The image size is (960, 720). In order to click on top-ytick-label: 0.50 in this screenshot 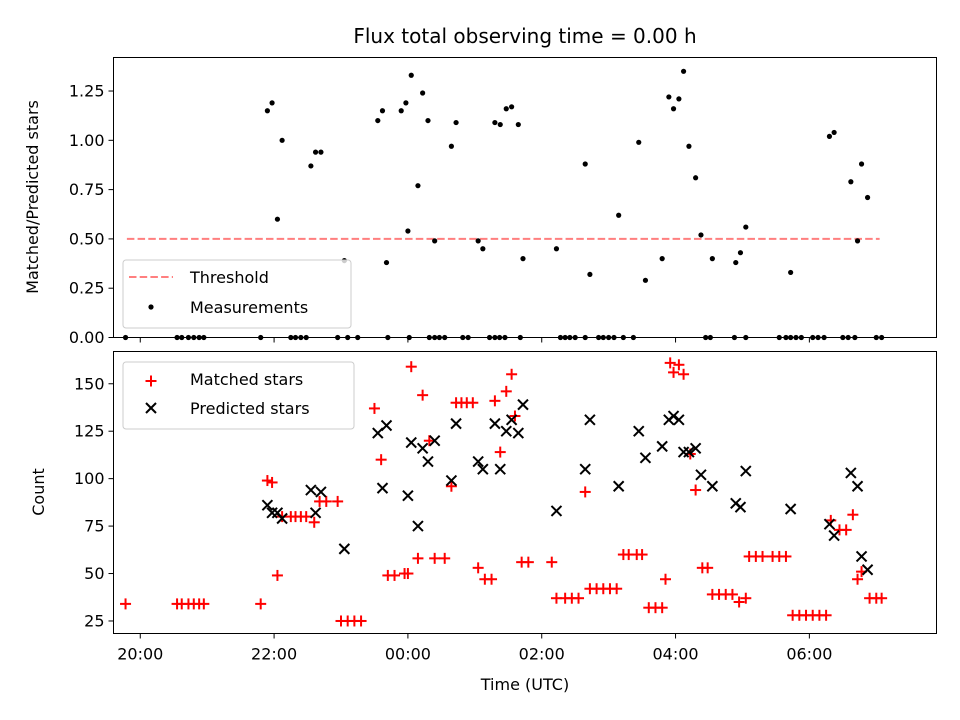, I will do `click(87, 238)`.